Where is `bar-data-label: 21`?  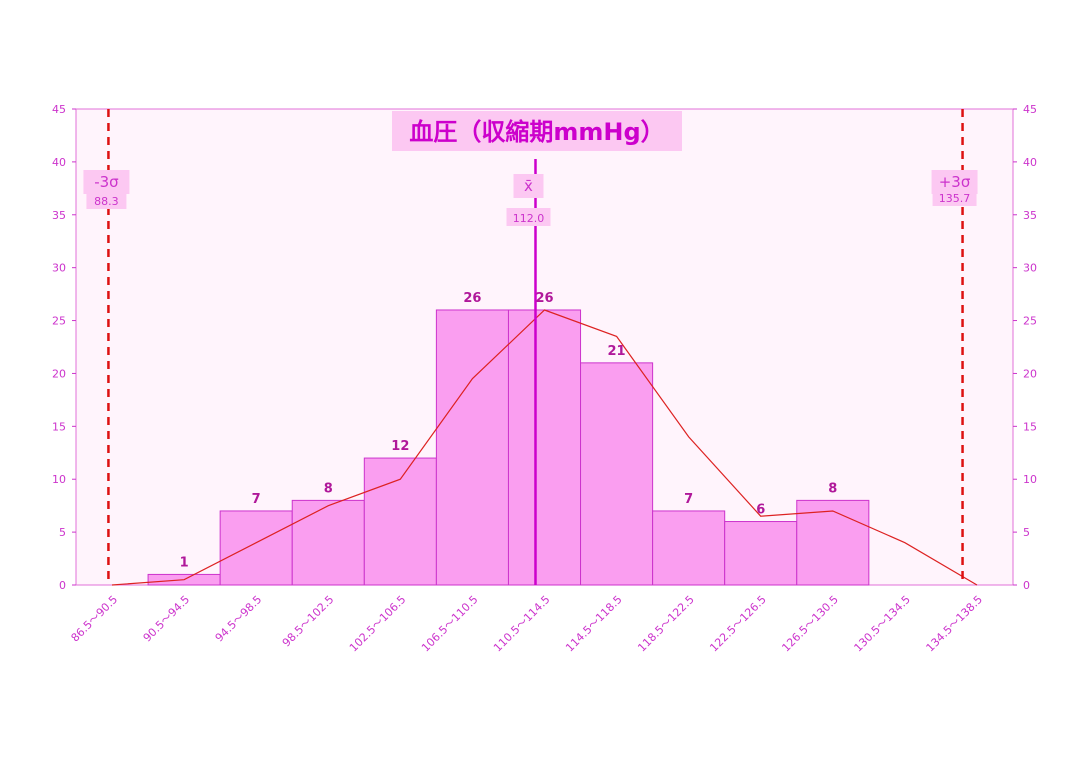 bar-data-label: 21 is located at coordinates (617, 351).